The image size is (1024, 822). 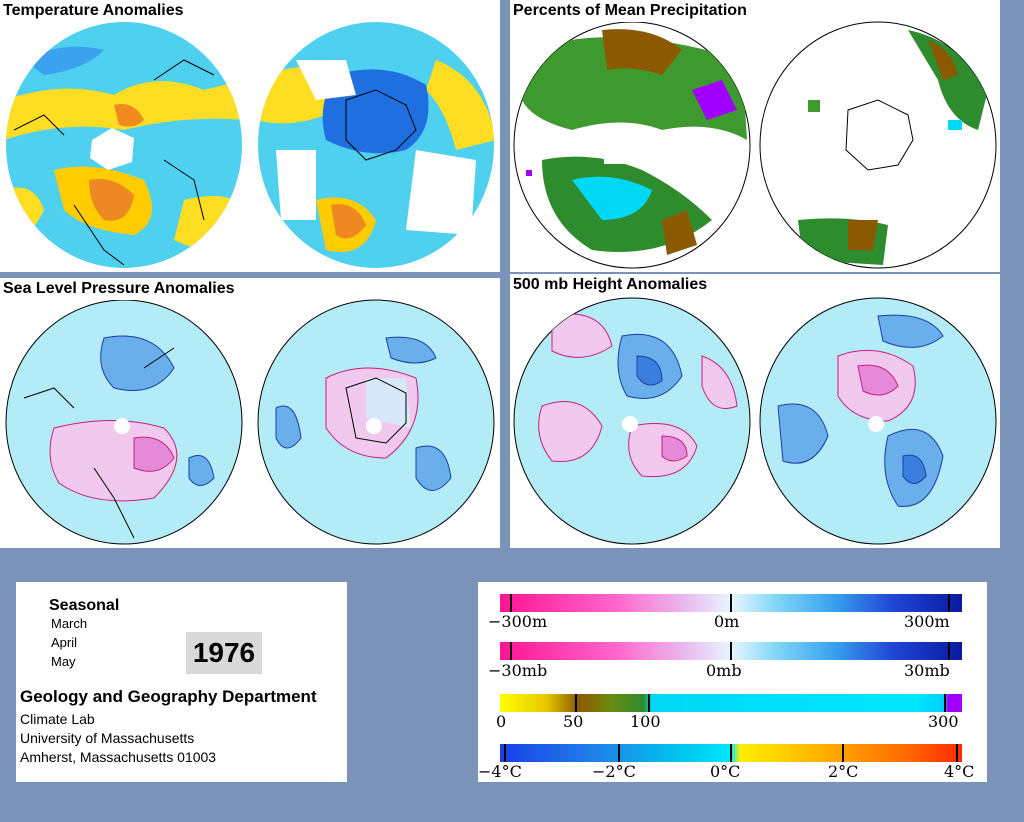 What do you see at coordinates (501, 721) in the screenshot?
I see `precip-scale-label: 0` at bounding box center [501, 721].